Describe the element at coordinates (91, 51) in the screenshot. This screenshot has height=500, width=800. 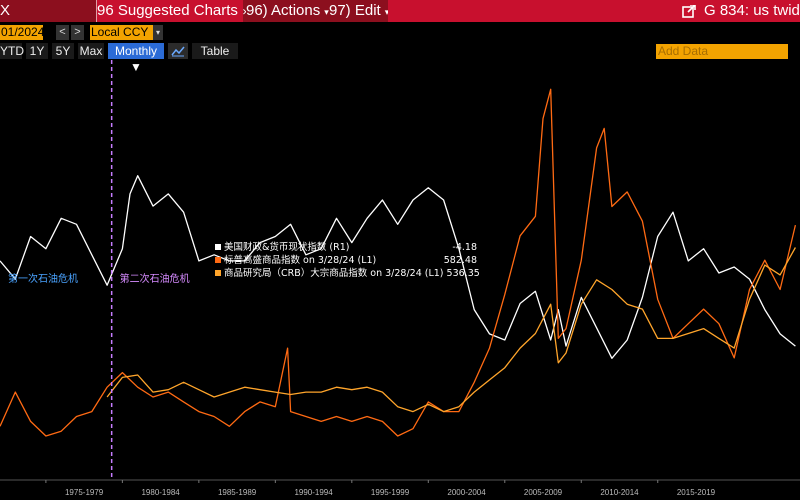
I see `range-max-button: Max` at that location.